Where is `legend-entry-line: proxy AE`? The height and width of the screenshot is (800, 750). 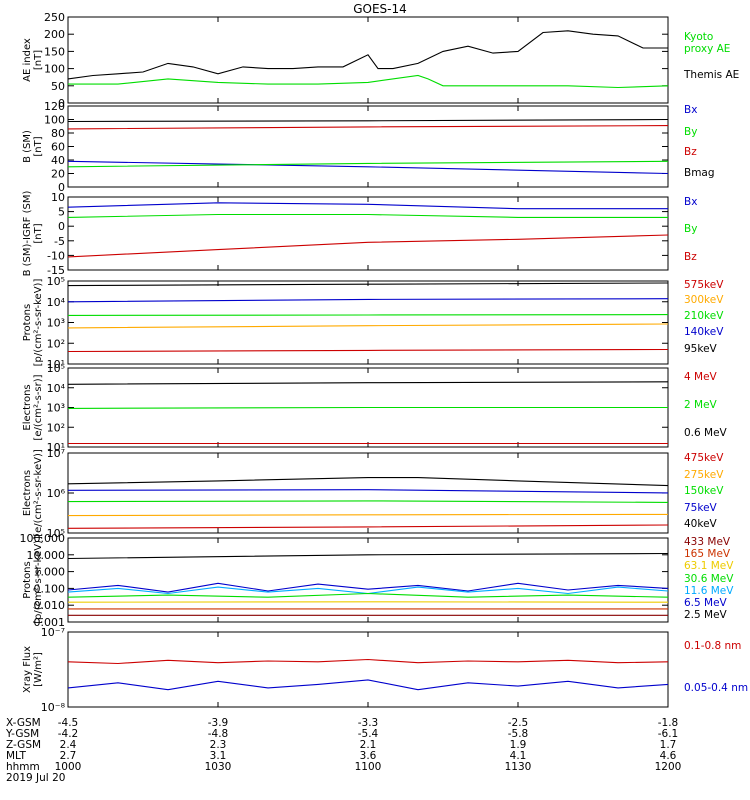 legend-entry-line: proxy AE is located at coordinates (707, 49).